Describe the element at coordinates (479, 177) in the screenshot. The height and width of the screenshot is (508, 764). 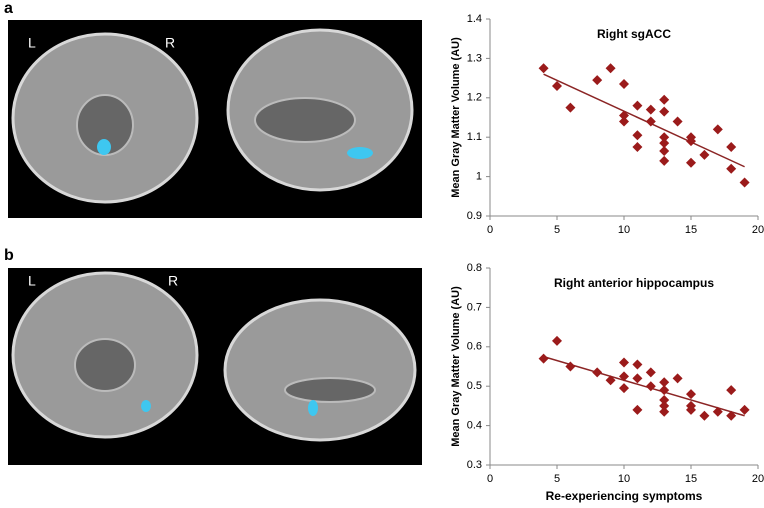
I see `y-tick-label: 1` at that location.